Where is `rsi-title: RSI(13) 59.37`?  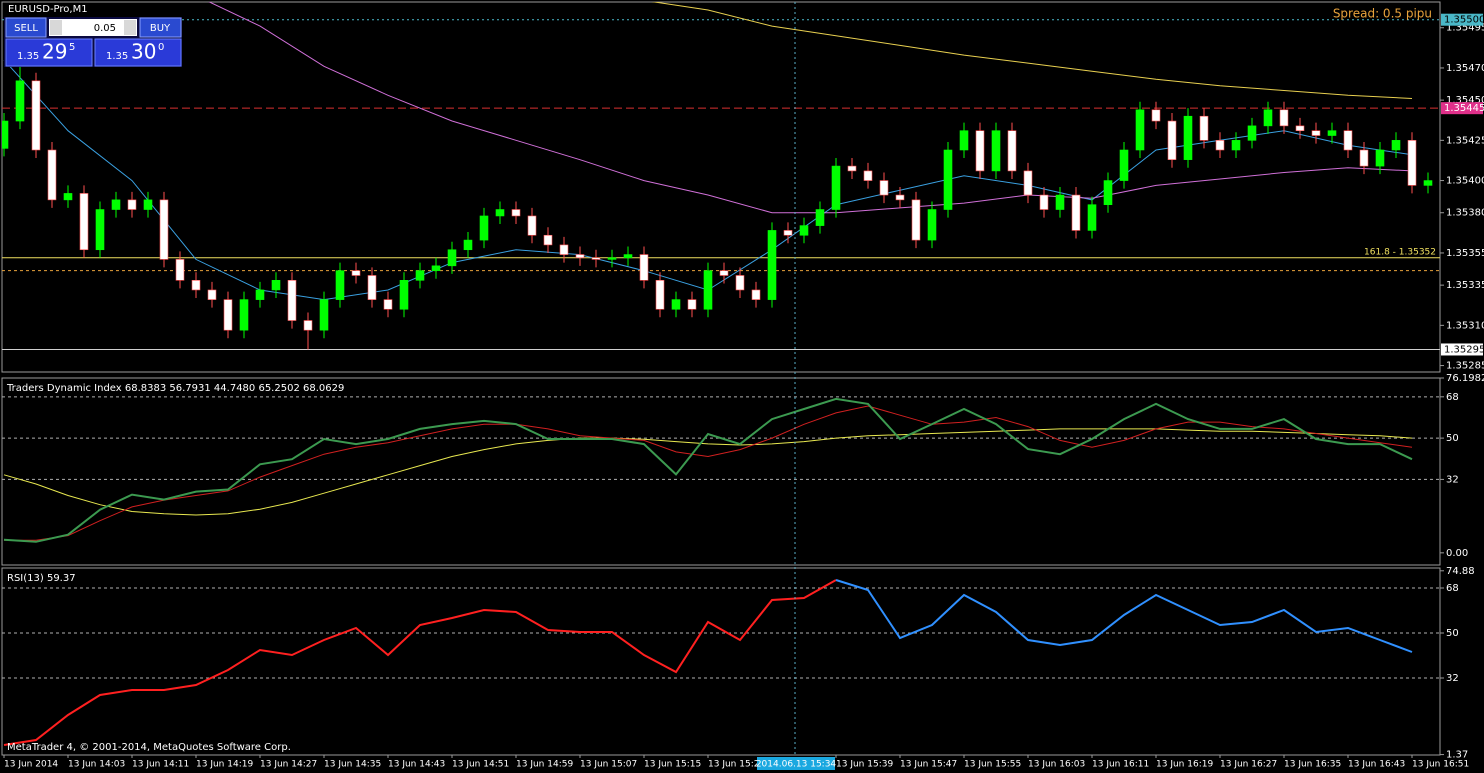
rsi-title: RSI(13) 59.37 is located at coordinates (41, 578).